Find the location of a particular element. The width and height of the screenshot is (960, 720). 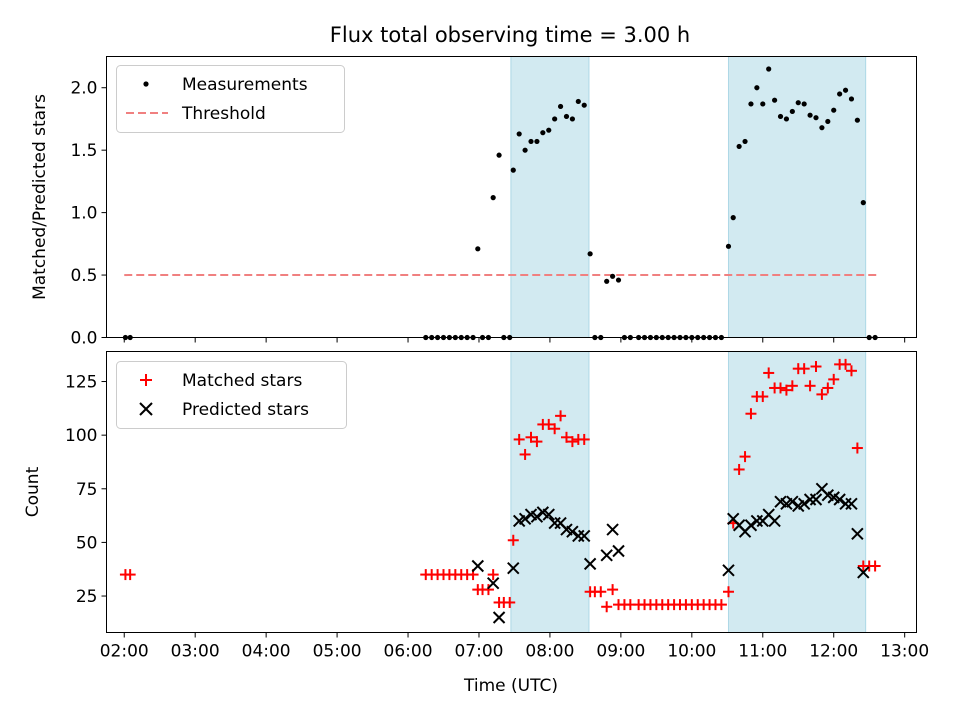

x-tick-label: 02:00 is located at coordinates (124, 652).